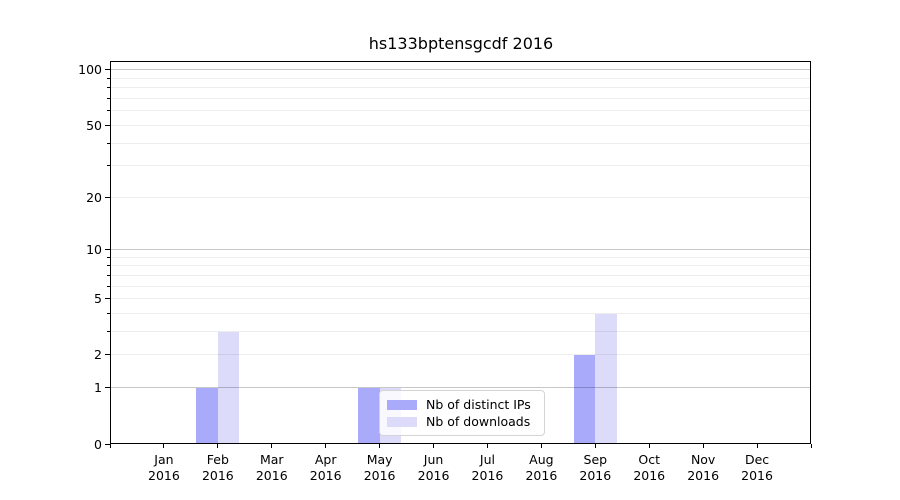 The image size is (900, 500). Describe the element at coordinates (217, 459) in the screenshot. I see `x-tick-month: Feb` at that location.